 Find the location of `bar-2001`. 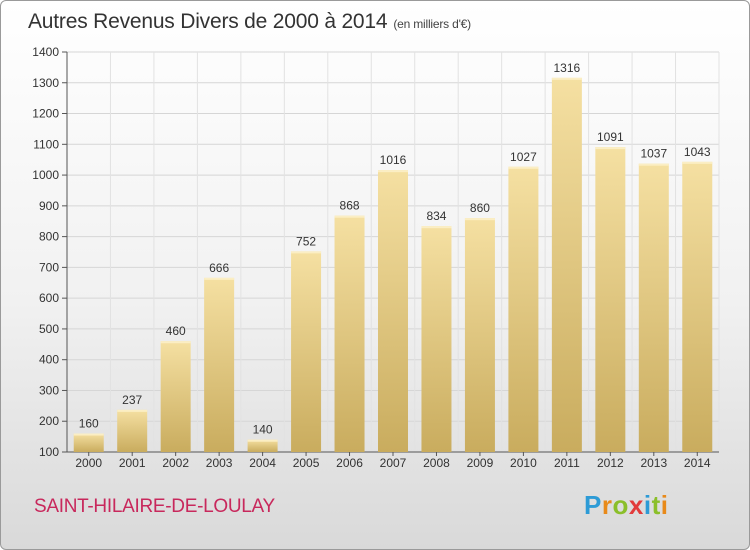

bar-2001 is located at coordinates (132, 430).